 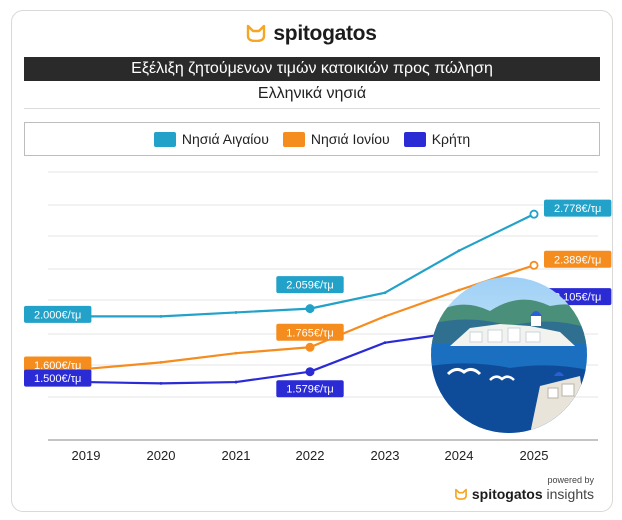 I want to click on powered-by-label: powered by, so click(x=570, y=480).